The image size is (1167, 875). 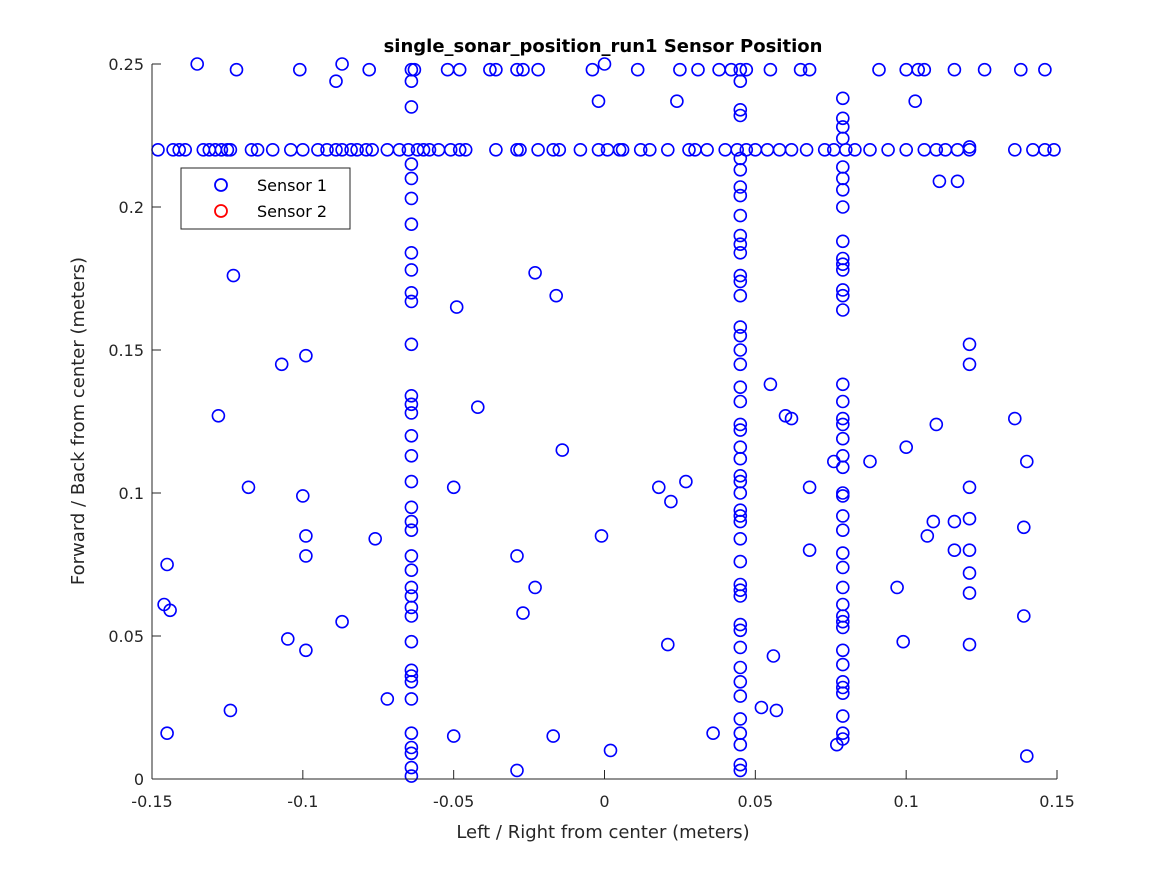 I want to click on y-tick-label: 0, so click(x=139, y=779).